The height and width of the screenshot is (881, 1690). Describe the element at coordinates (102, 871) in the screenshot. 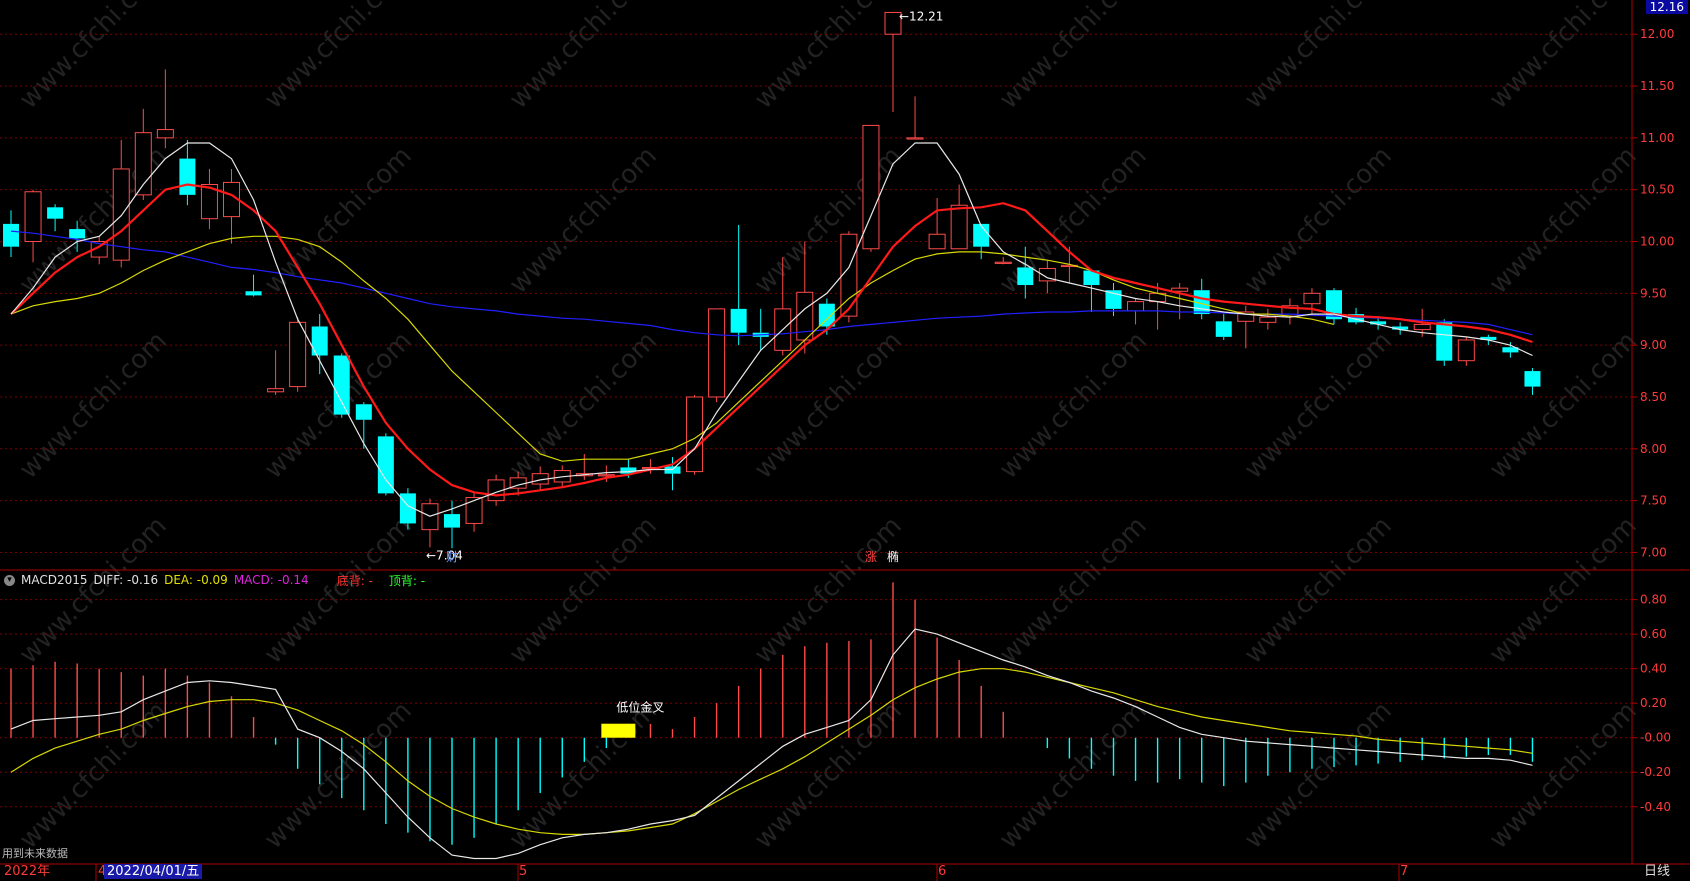

I see `left-month-marker: 4` at that location.